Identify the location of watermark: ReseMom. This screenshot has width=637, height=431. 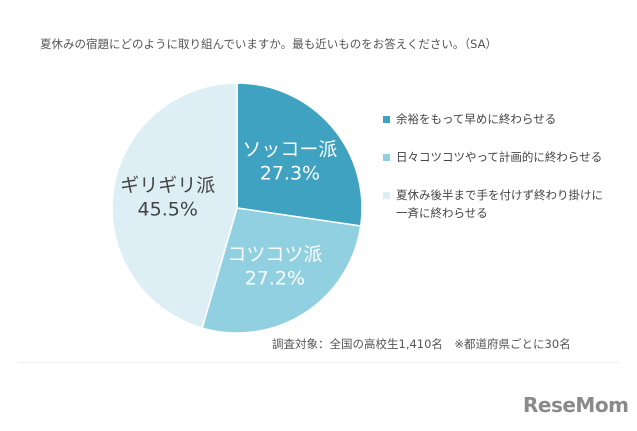
(576, 405).